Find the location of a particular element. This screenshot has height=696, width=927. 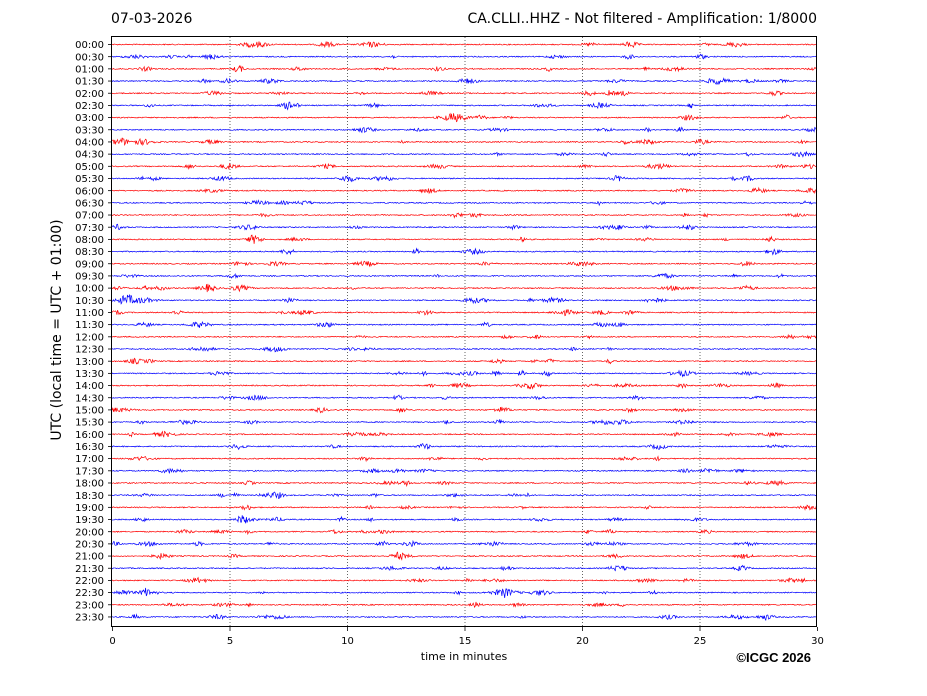

x-tick-label: 25 is located at coordinates (700, 641).